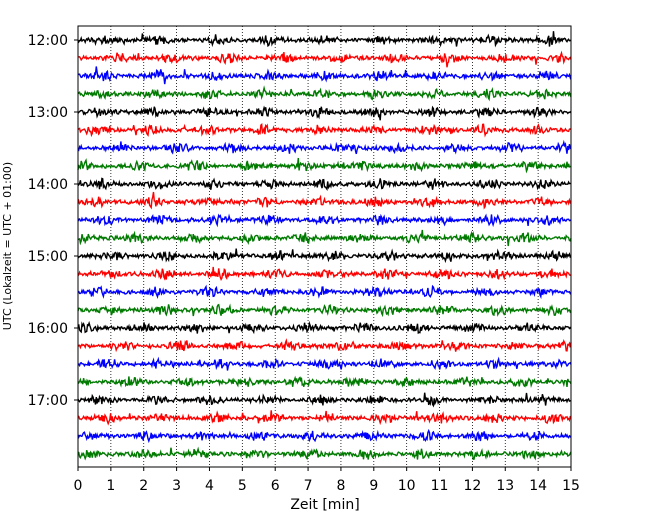  What do you see at coordinates (48, 41) in the screenshot?
I see `y-tick-label: 12:00` at bounding box center [48, 41].